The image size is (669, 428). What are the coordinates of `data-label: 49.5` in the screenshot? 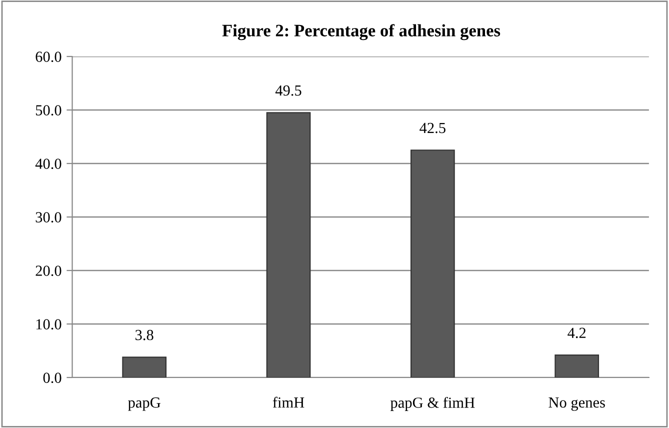 It's located at (288, 90).